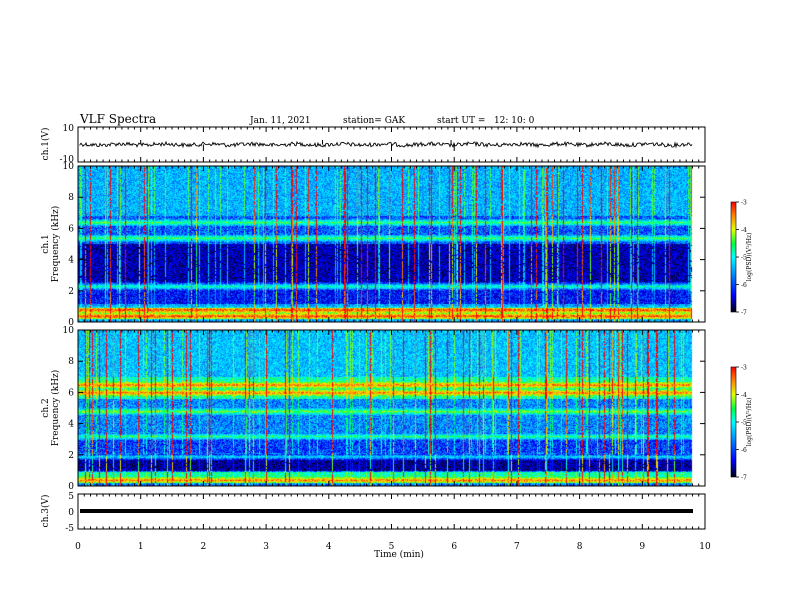 The height and width of the screenshot is (612, 792). Describe the element at coordinates (386, 511) in the screenshot. I see `ch3-trace` at that location.